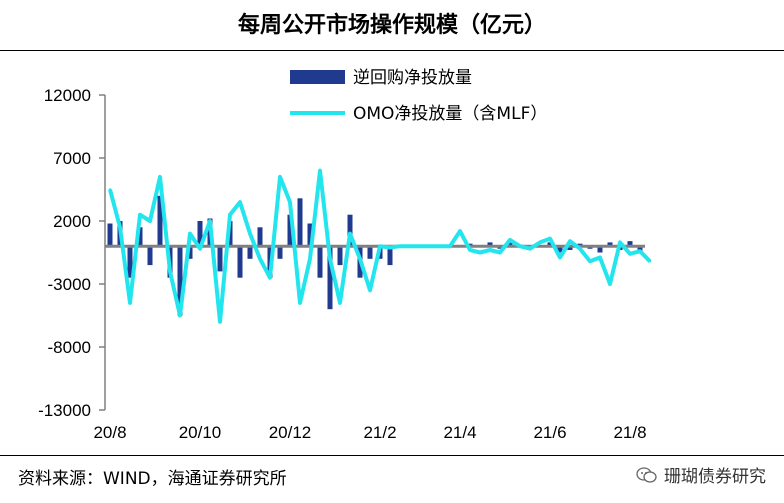 This screenshot has width=784, height=503. Describe the element at coordinates (379, 432) in the screenshot. I see `x-tick-label: 21/2` at that location.